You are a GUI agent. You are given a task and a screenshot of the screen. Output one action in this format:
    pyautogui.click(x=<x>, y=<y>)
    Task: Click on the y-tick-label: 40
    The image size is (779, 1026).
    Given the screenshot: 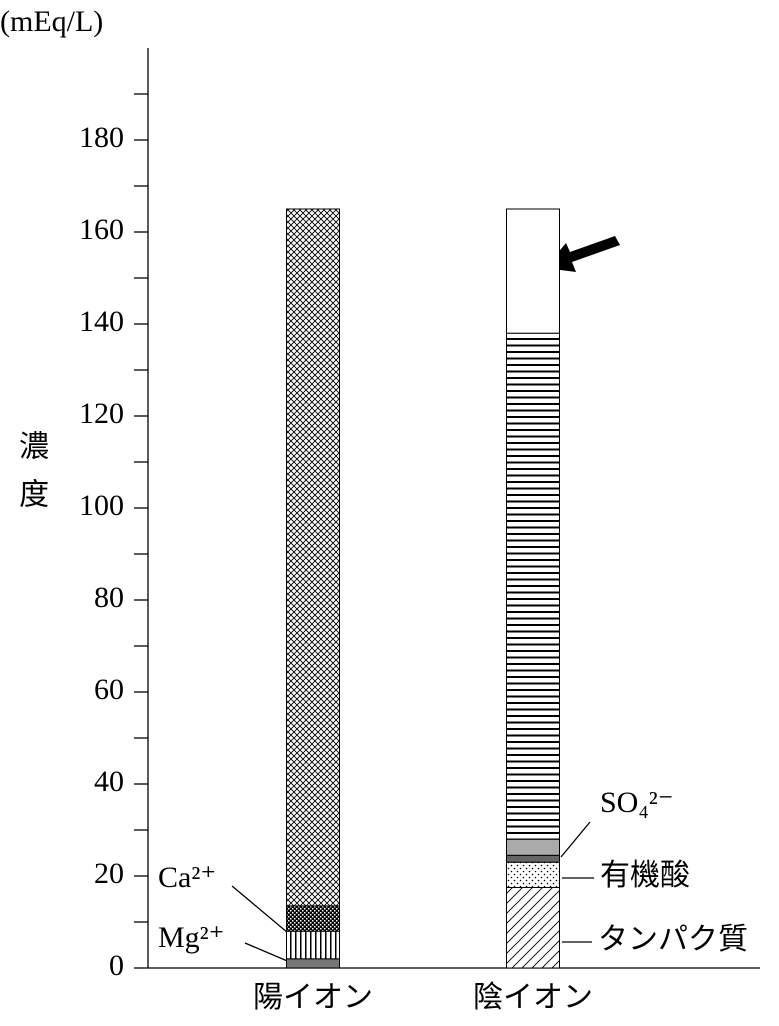 What is the action you would take?
    pyautogui.click(x=109, y=781)
    